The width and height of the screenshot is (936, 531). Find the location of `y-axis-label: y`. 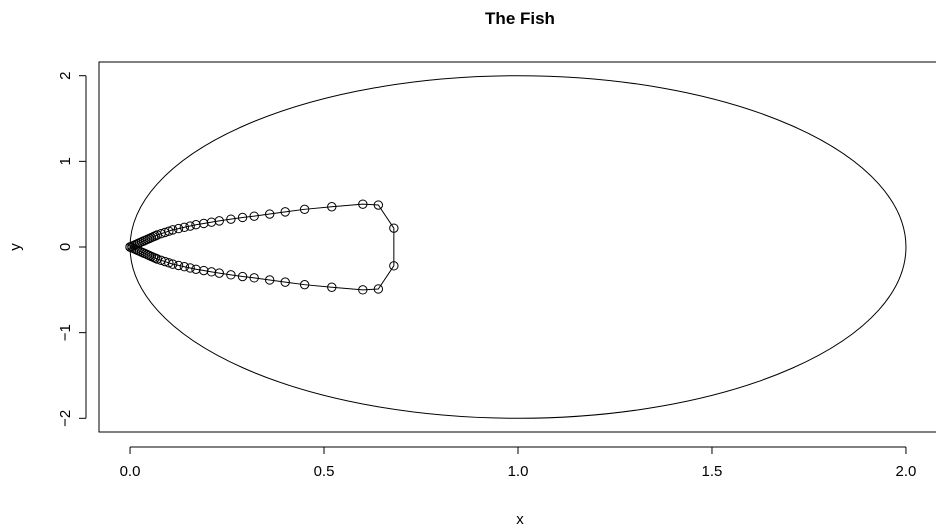

y-axis-label: y is located at coordinates (15, 247).